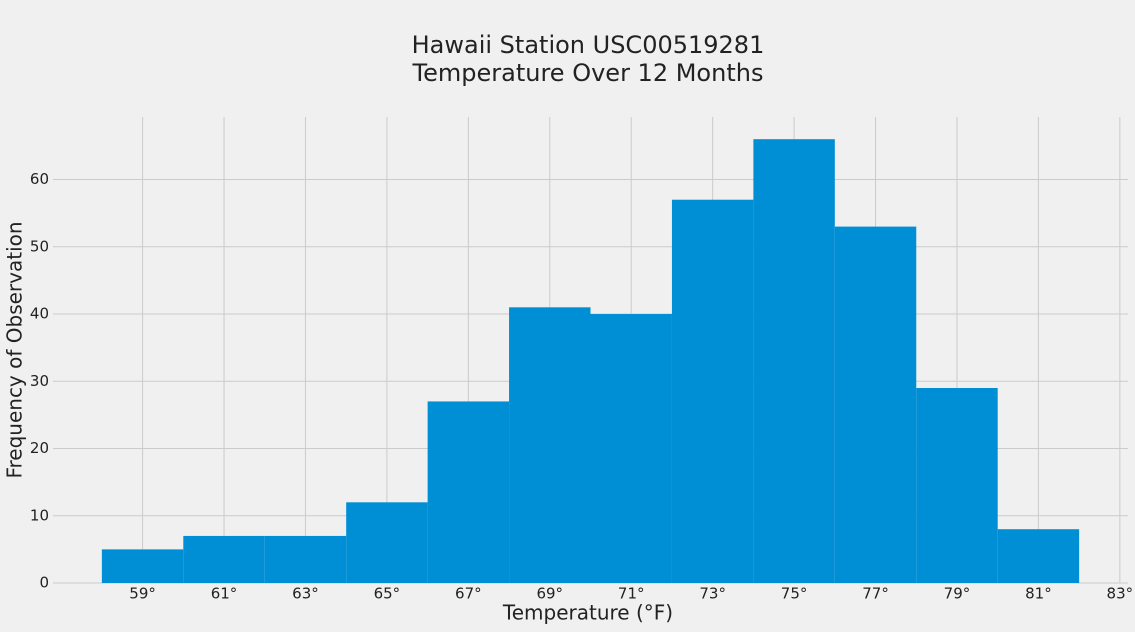  I want to click on chart-subtitle: Temperature Over 12 Months, so click(588, 73).